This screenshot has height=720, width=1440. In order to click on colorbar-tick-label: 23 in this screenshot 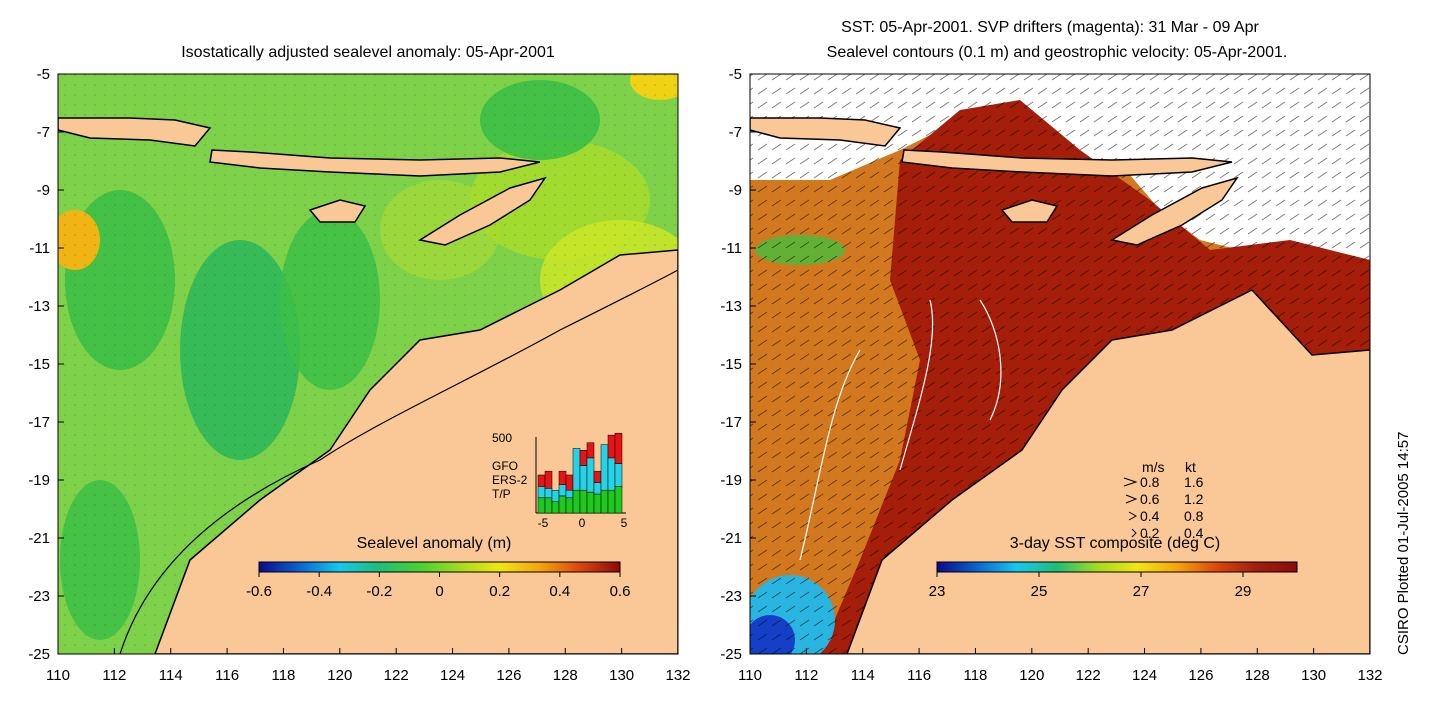, I will do `click(937, 591)`.